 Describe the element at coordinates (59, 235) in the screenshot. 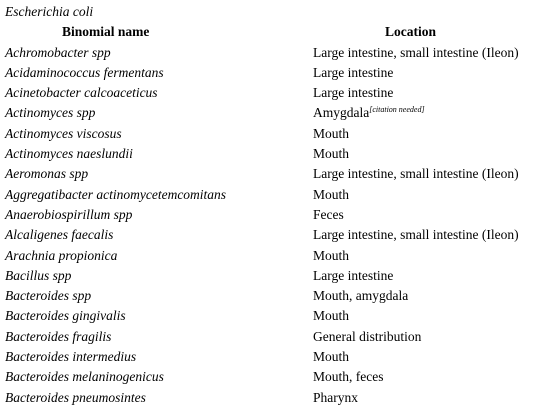

I see `binomial-name-cell: Alcaligenes faecalis` at that location.